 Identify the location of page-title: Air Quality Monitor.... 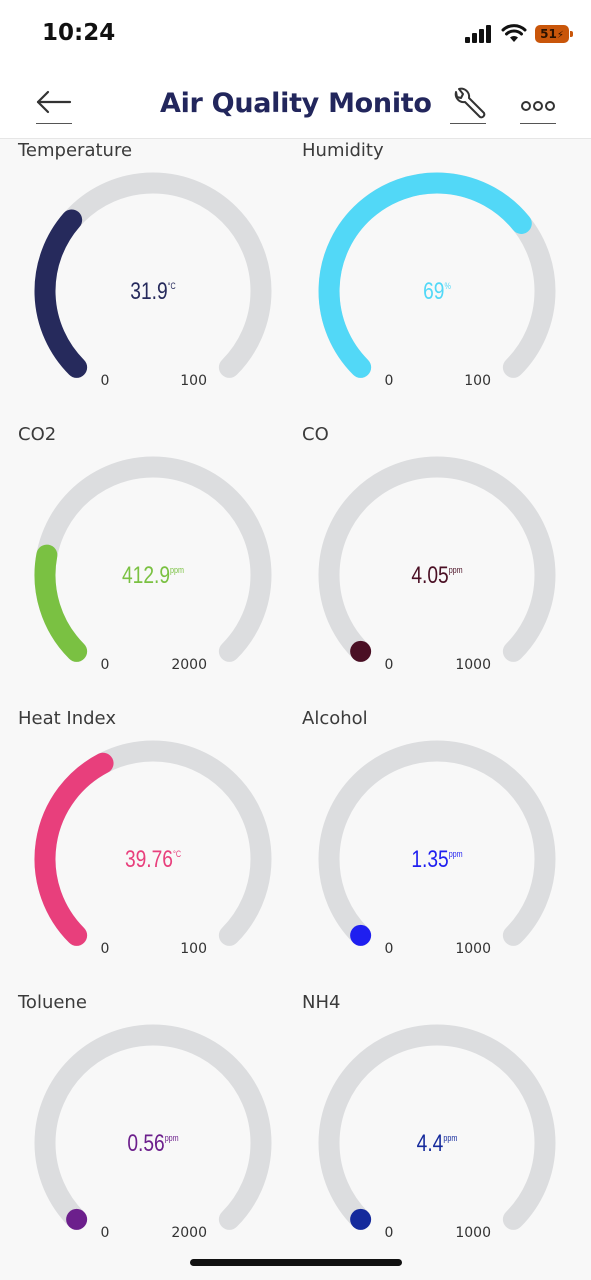
(296, 103).